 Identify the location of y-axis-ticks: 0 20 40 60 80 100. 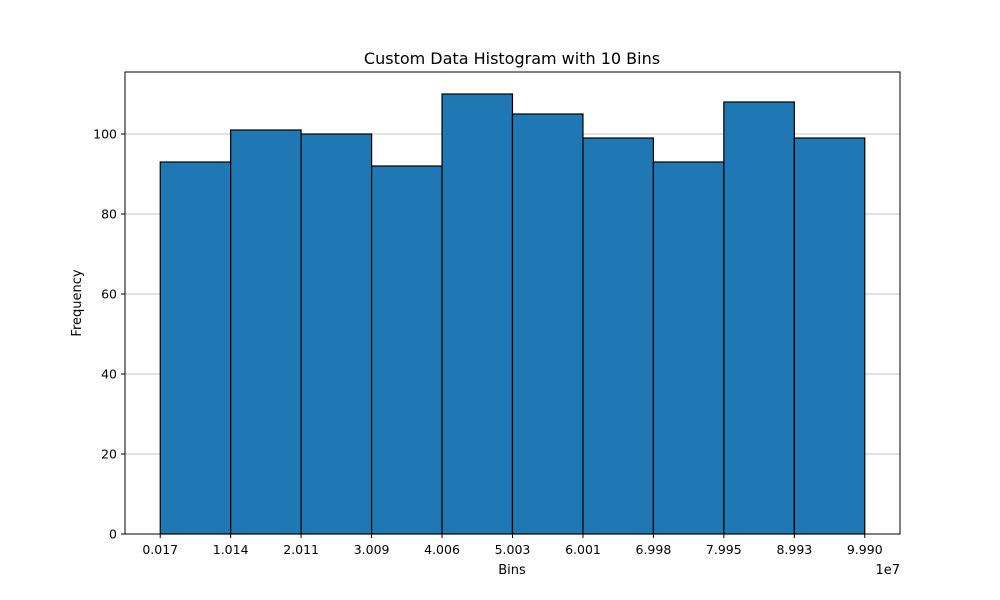
(109, 334).